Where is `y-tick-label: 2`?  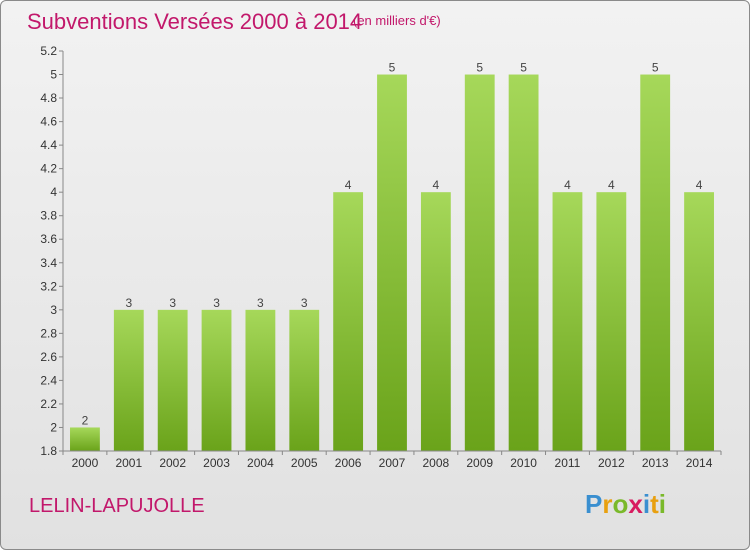 y-tick-label: 2 is located at coordinates (53, 427).